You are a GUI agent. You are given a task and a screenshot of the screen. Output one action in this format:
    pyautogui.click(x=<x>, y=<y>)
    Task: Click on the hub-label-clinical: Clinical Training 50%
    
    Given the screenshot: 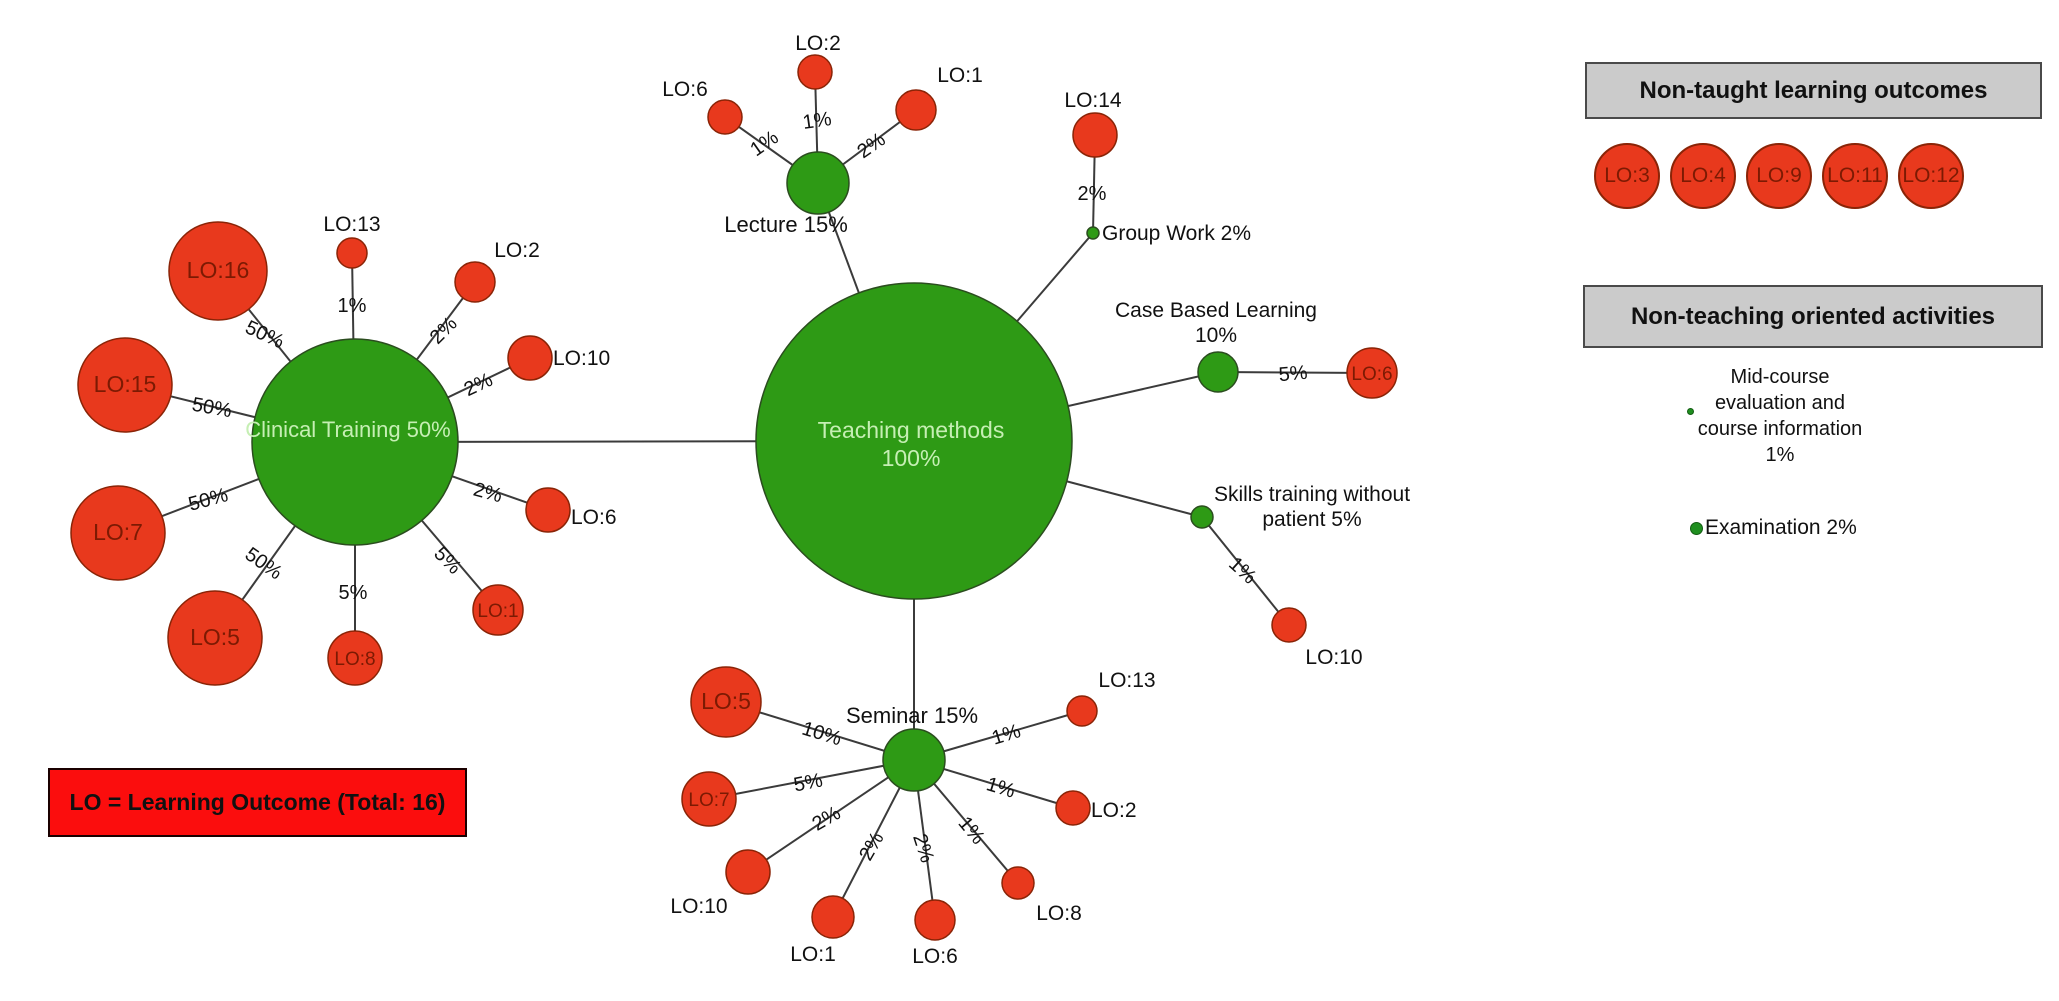 What is the action you would take?
    pyautogui.click(x=347, y=429)
    